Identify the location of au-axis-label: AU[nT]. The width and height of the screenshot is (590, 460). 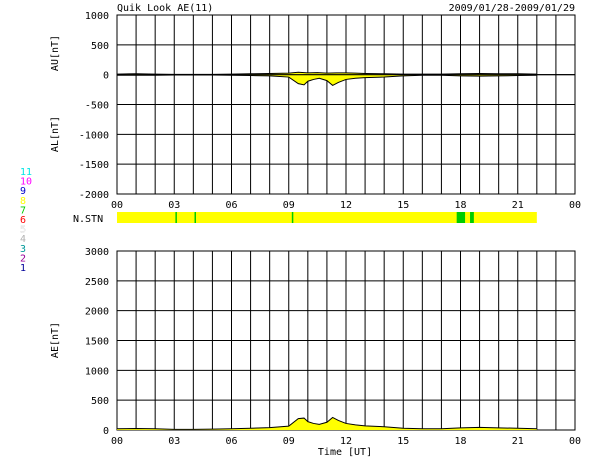
(55, 53).